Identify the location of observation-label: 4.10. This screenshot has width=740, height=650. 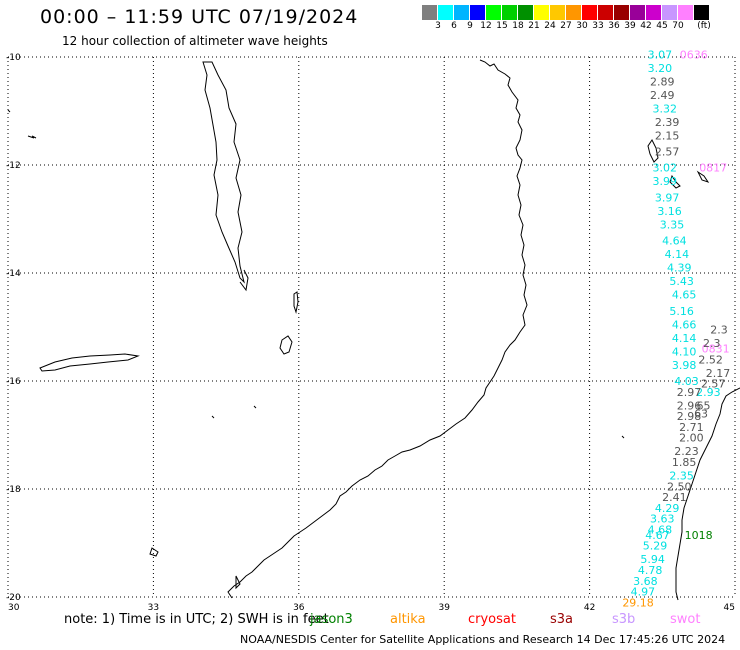
(684, 351).